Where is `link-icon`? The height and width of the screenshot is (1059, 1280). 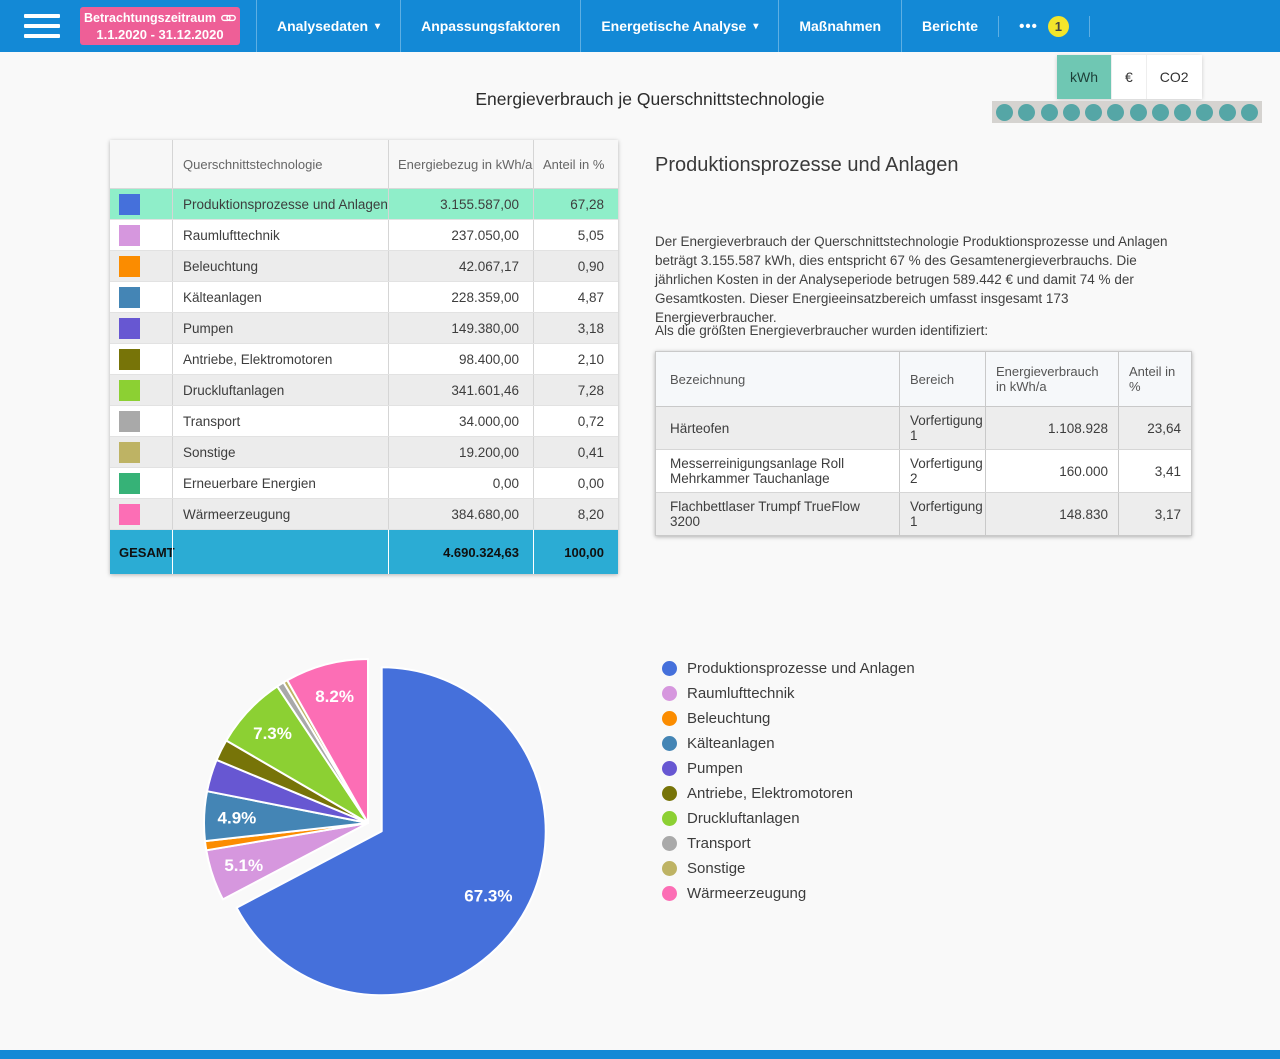
link-icon is located at coordinates (228, 17).